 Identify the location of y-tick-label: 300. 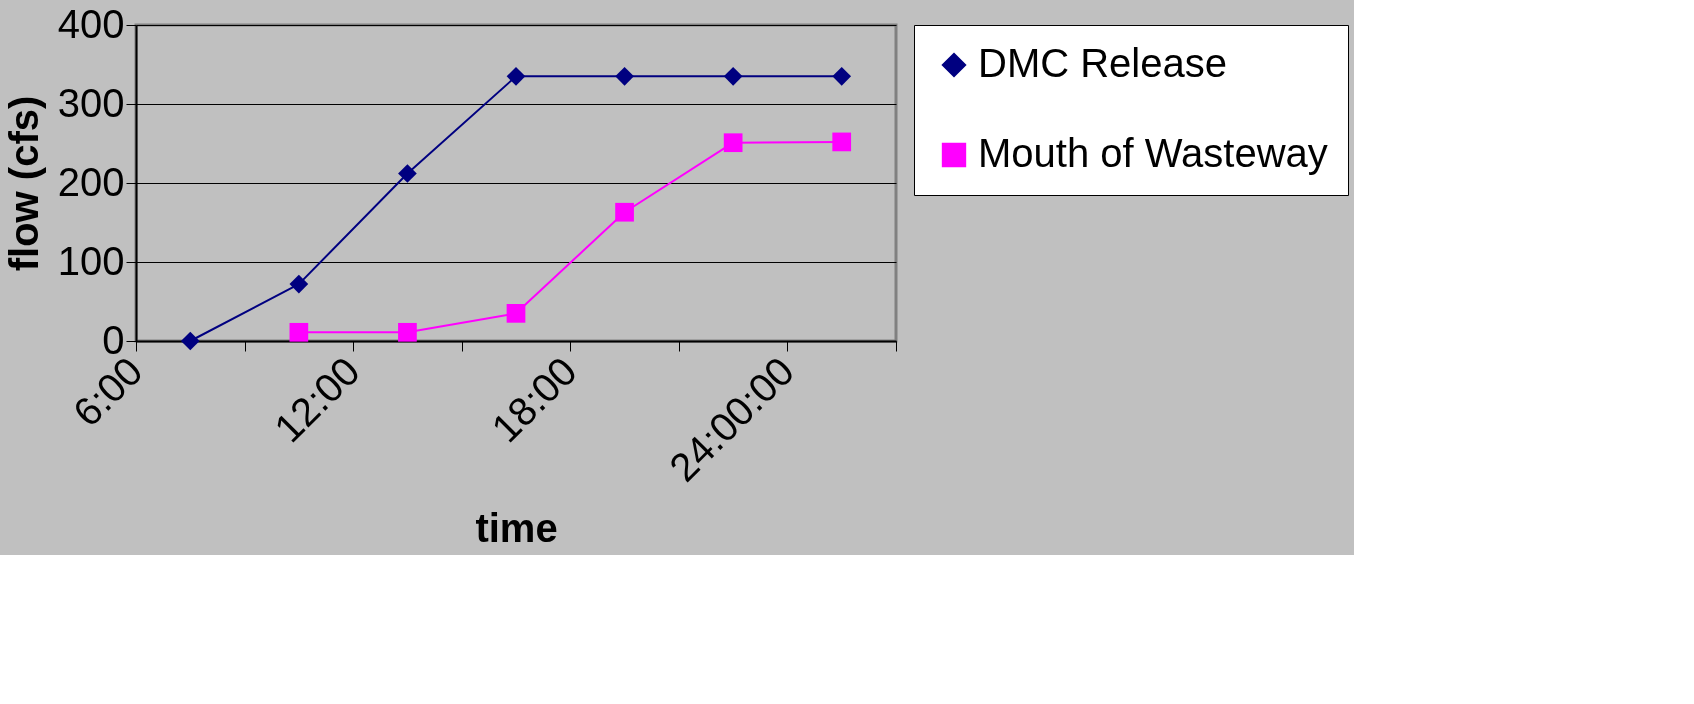
(91, 102).